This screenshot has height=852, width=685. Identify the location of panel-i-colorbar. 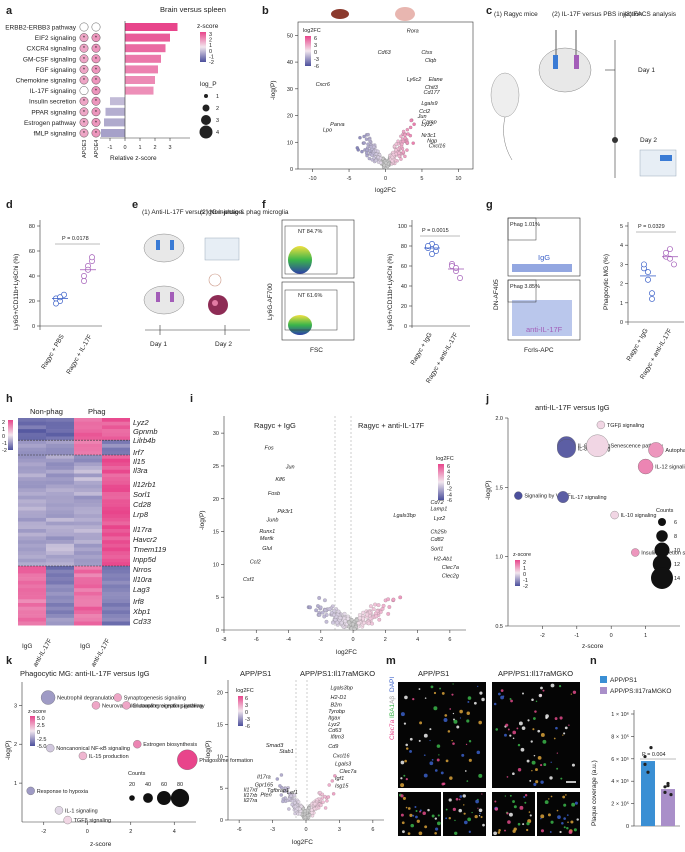
(441, 482).